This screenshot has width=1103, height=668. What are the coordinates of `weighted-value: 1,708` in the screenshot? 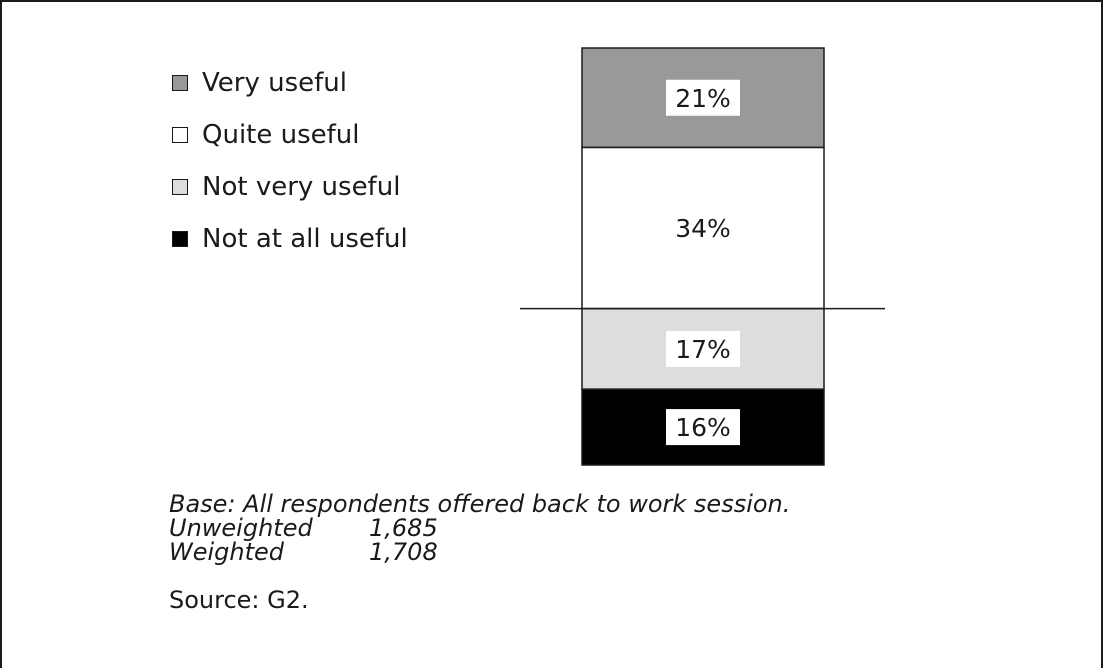 It's located at (403, 552).